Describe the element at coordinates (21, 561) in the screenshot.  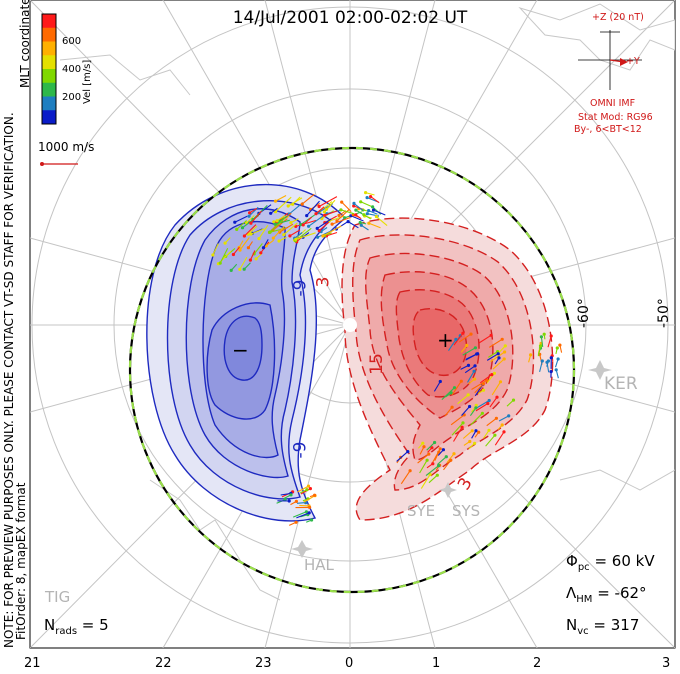
I see `fit-order-note: FitOrder: 8, mapEX format` at that location.